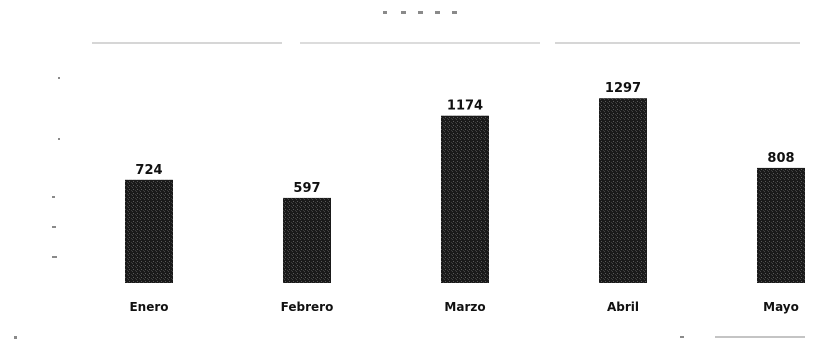 This screenshot has height=362, width=833. Describe the element at coordinates (781, 225) in the screenshot. I see `bar-mayo` at that location.